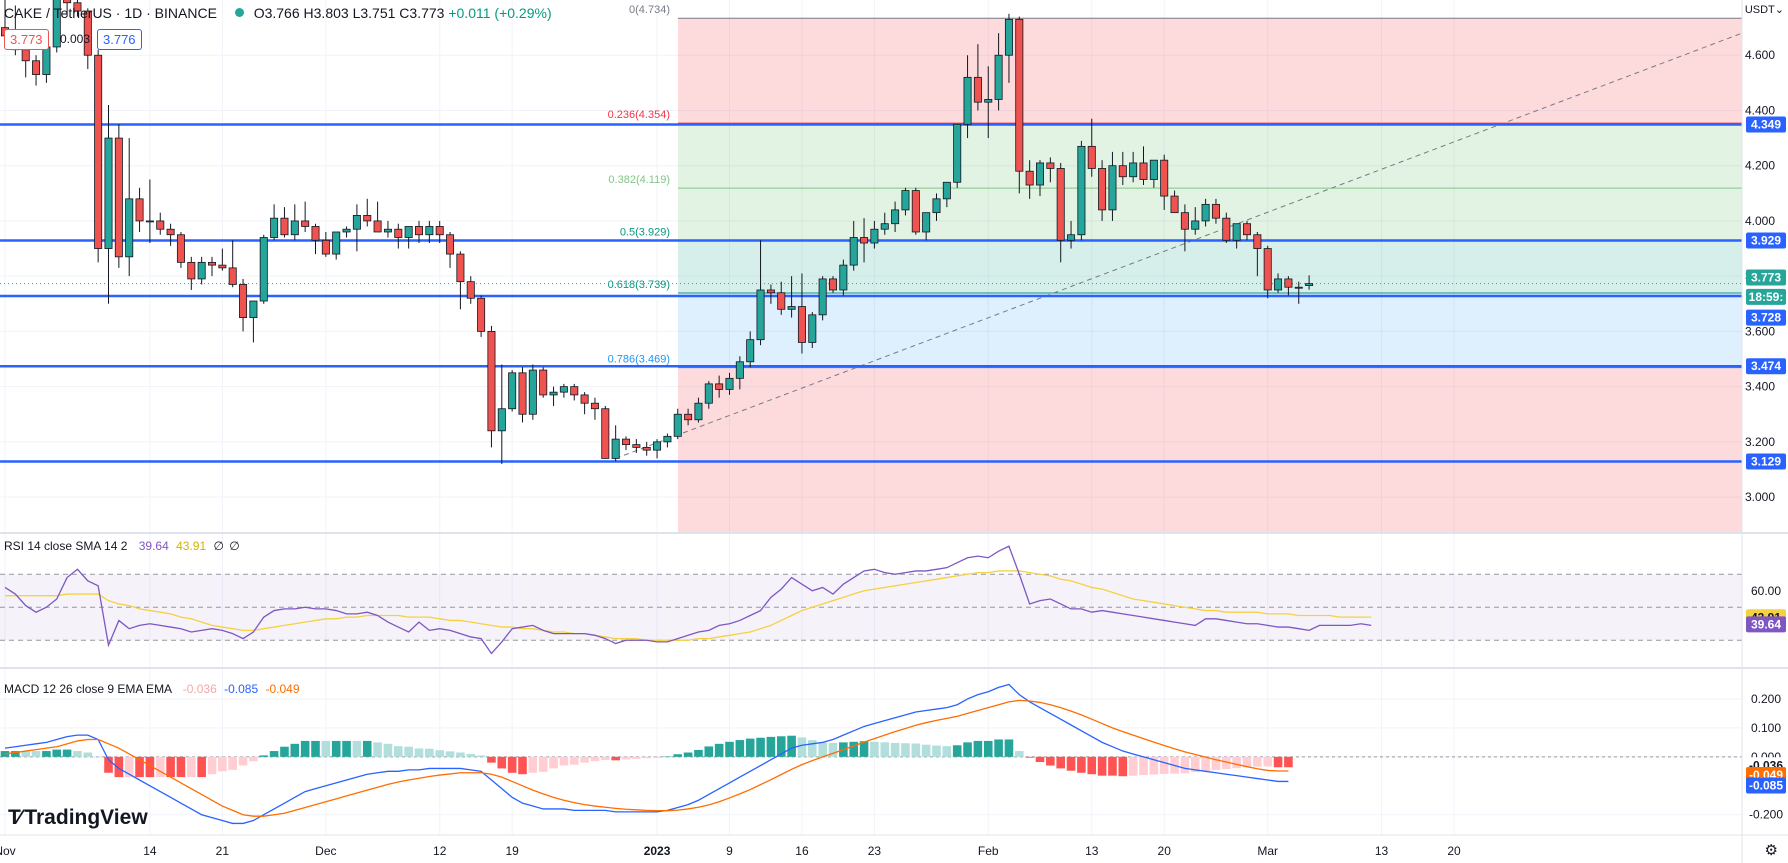 The image size is (1788, 863). What do you see at coordinates (1766, 461) in the screenshot?
I see `level-tag: 3.129` at bounding box center [1766, 461].